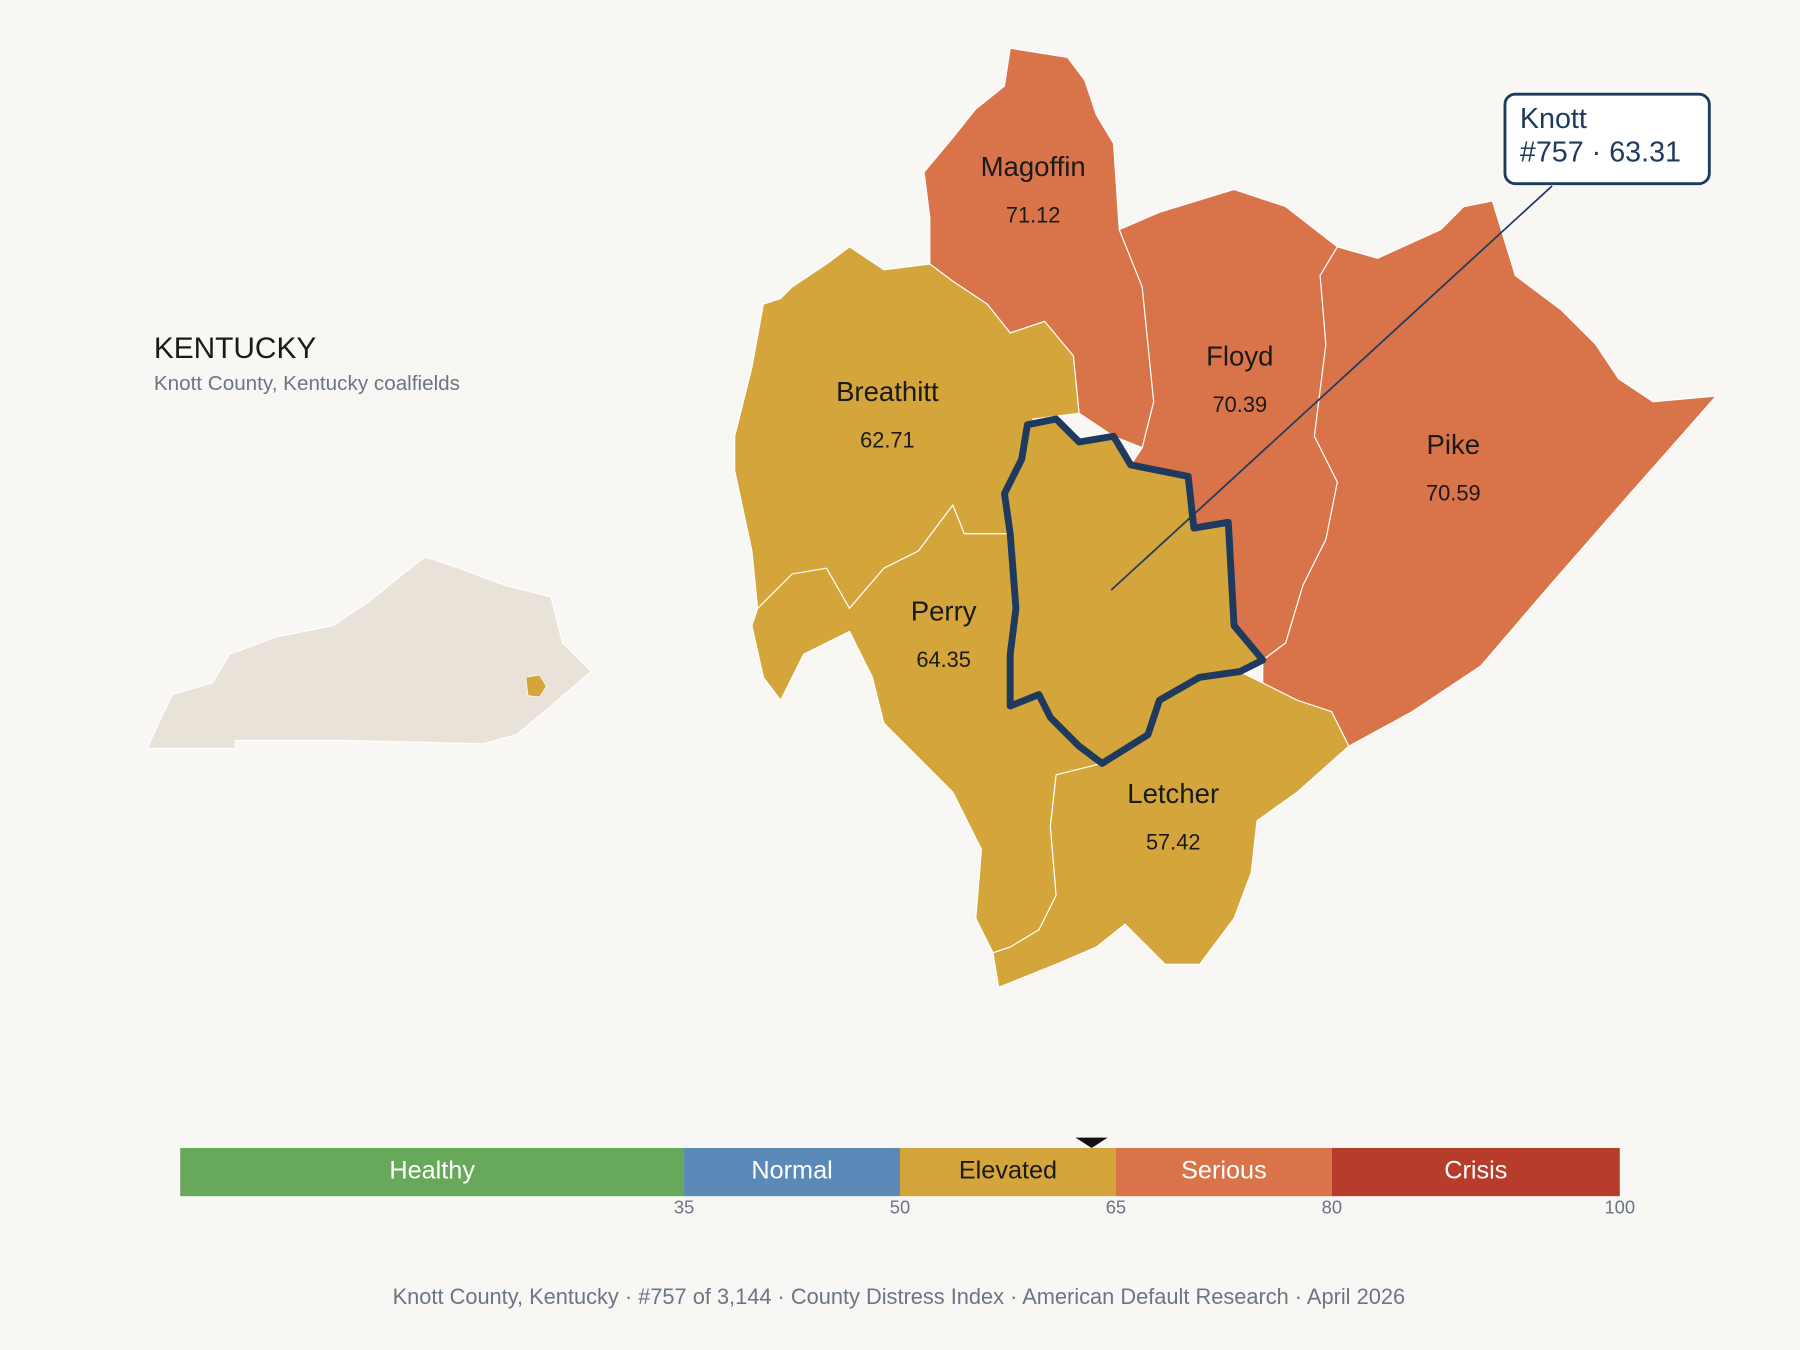  What do you see at coordinates (1331, 388) in the screenshot?
I see `callout-leader` at bounding box center [1331, 388].